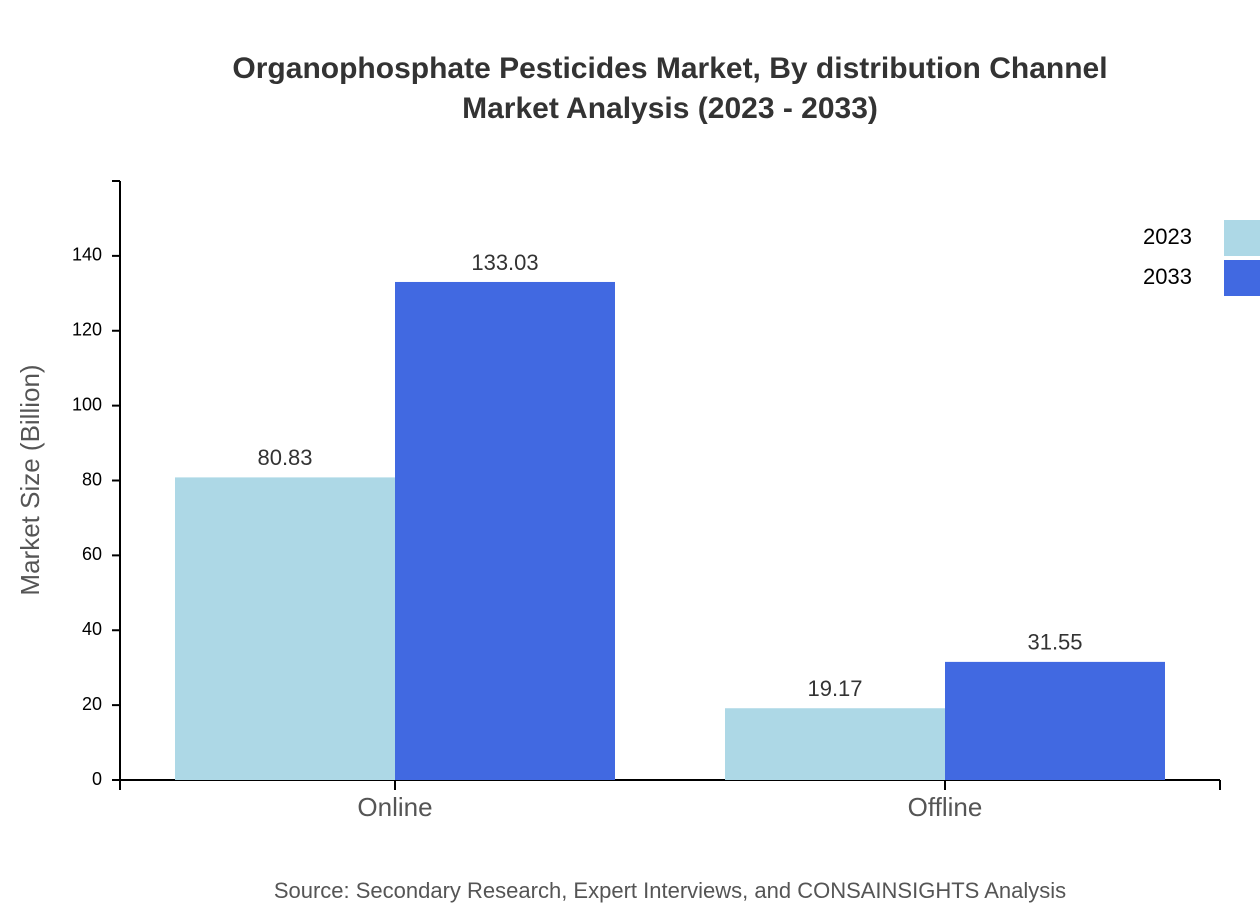  What do you see at coordinates (30, 479) in the screenshot?
I see `y-axis-label: Market Size (Billion)` at bounding box center [30, 479].